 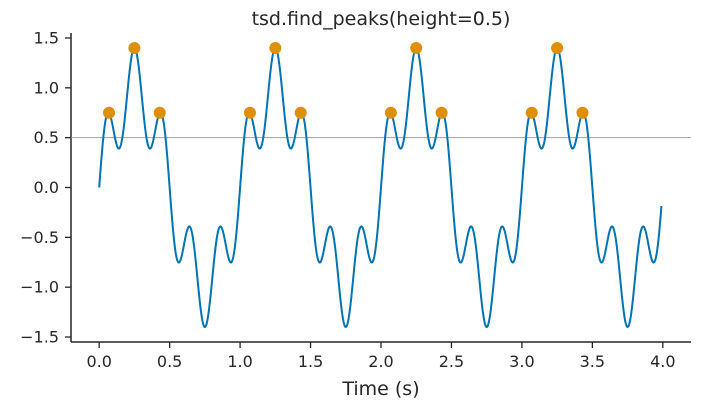 I want to click on y-tick-label: 0.0, so click(x=46, y=187).